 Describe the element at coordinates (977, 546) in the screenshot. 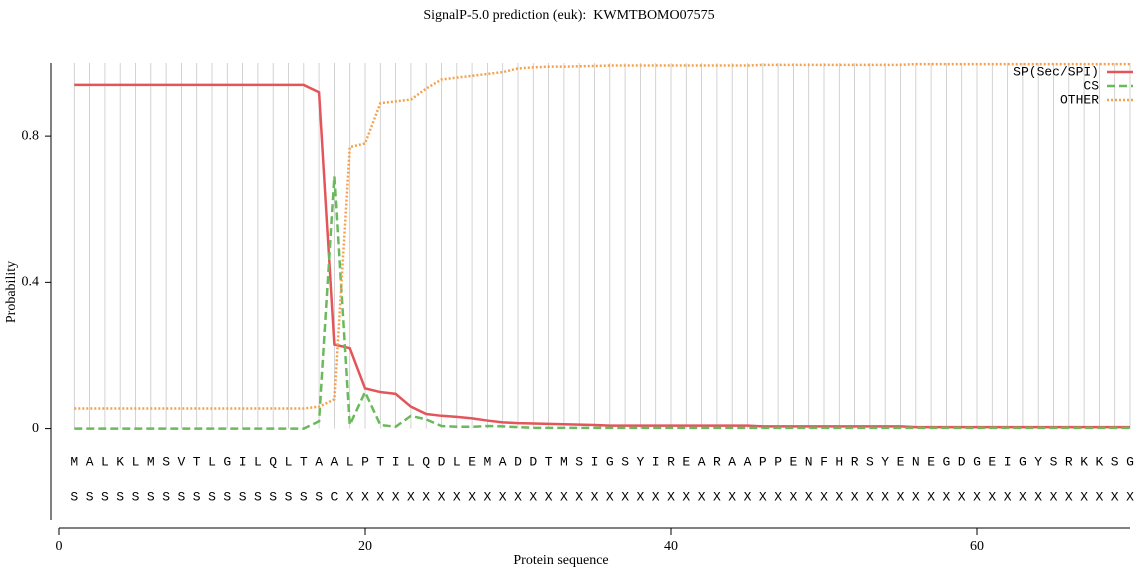

I see `x-tick-label: 60` at that location.